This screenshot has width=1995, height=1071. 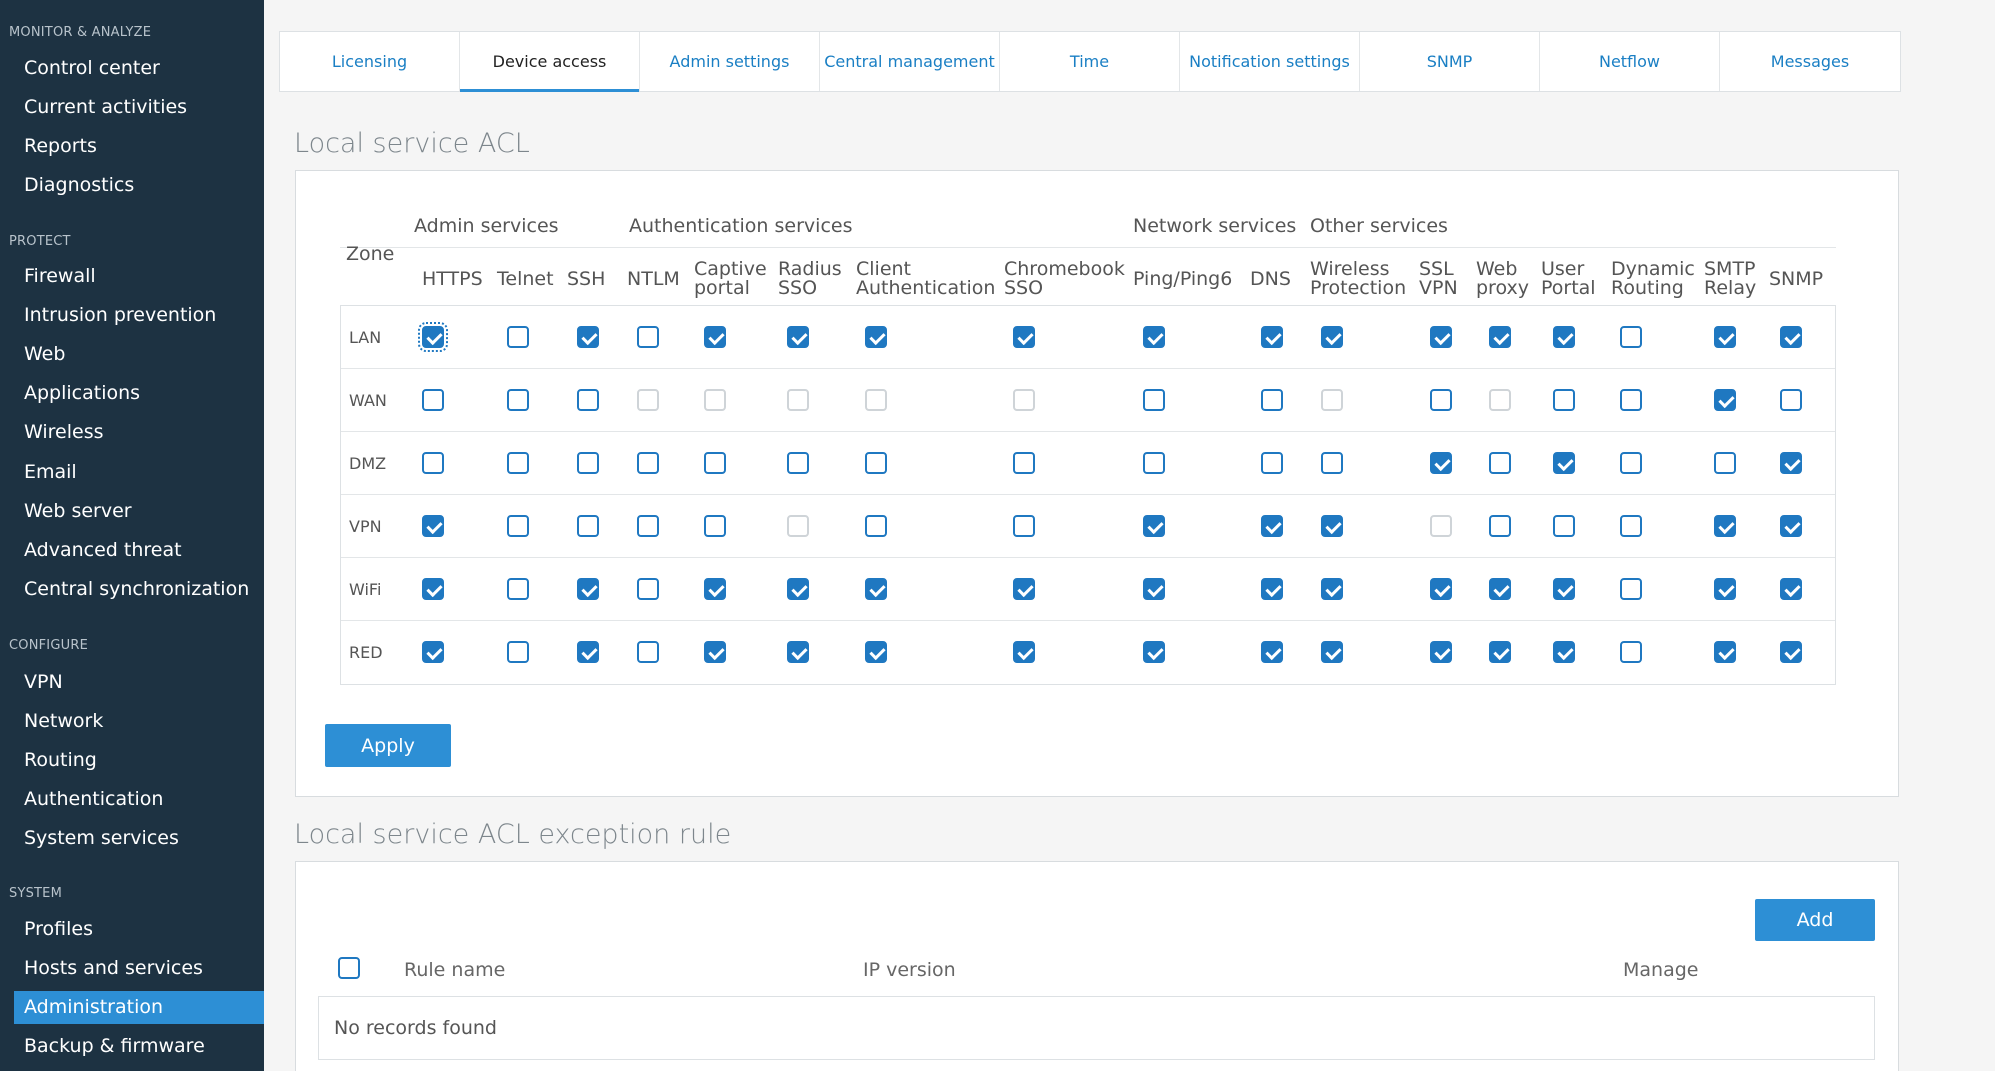 What do you see at coordinates (60, 146) in the screenshot?
I see `sidebar-item-reports: Reports` at bounding box center [60, 146].